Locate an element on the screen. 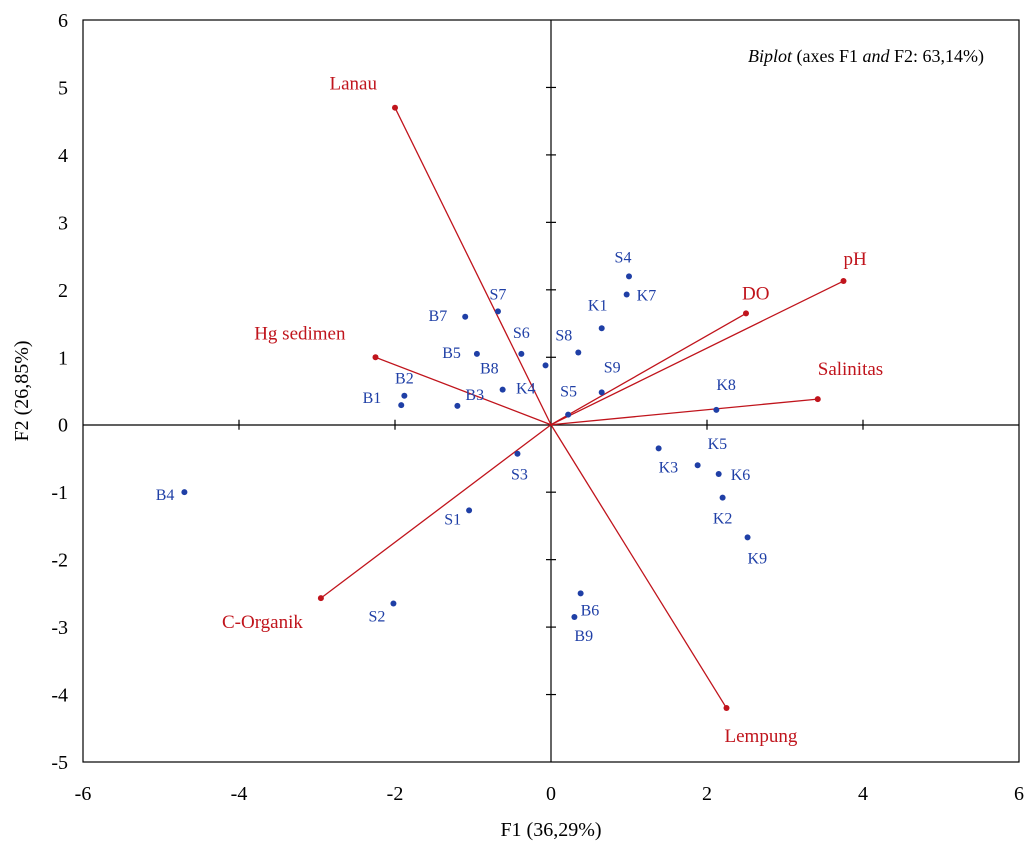  observation-label: S1 is located at coordinates (452, 519).